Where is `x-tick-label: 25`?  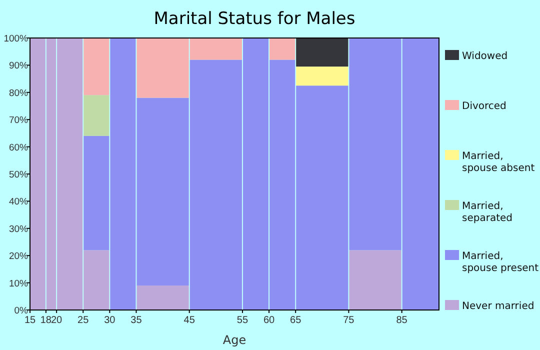
x-tick-label: 25 is located at coordinates (84, 320).